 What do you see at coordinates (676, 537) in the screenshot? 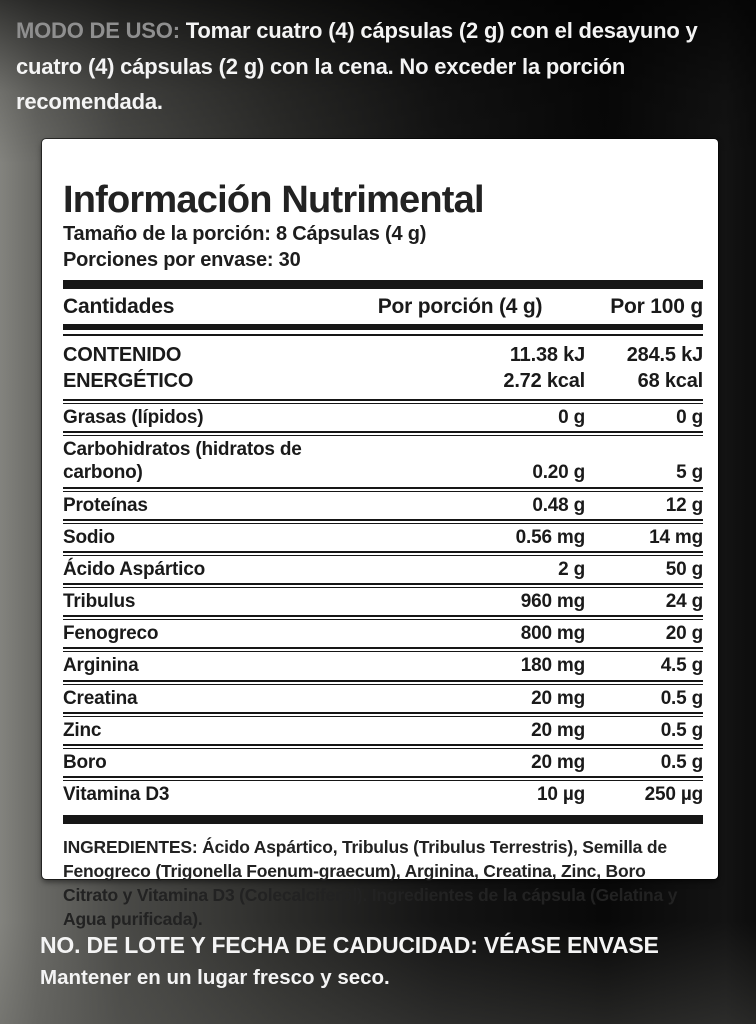
I see `per-100g-value: 14 mg` at bounding box center [676, 537].